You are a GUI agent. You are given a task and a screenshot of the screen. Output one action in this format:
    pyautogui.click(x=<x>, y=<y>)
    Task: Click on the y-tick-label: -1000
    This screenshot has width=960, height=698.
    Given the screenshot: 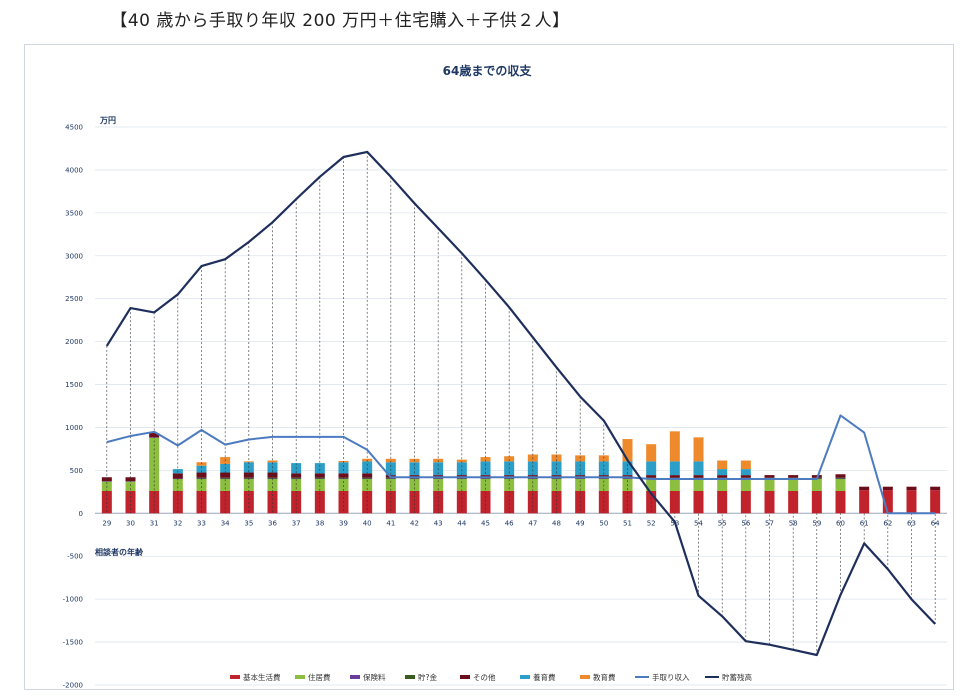 What is the action you would take?
    pyautogui.click(x=73, y=600)
    